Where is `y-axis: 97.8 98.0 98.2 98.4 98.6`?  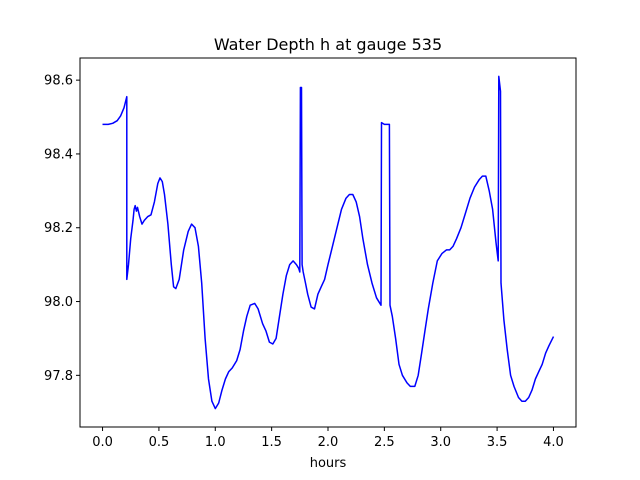 y-axis: 97.8 98.0 98.2 98.4 98.6 is located at coordinates (62, 229).